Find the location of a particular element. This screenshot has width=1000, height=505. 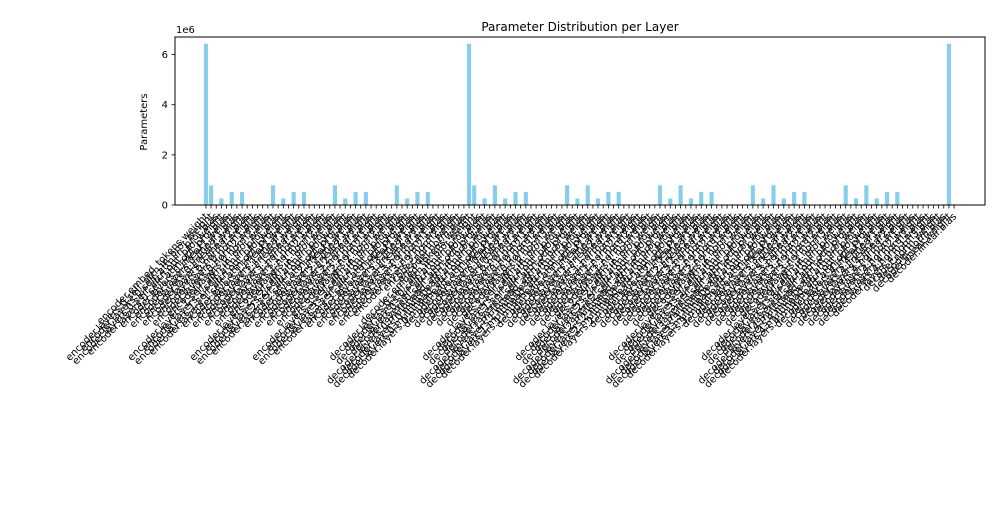

y-axis-multiplier: 1e6 is located at coordinates (185, 30).